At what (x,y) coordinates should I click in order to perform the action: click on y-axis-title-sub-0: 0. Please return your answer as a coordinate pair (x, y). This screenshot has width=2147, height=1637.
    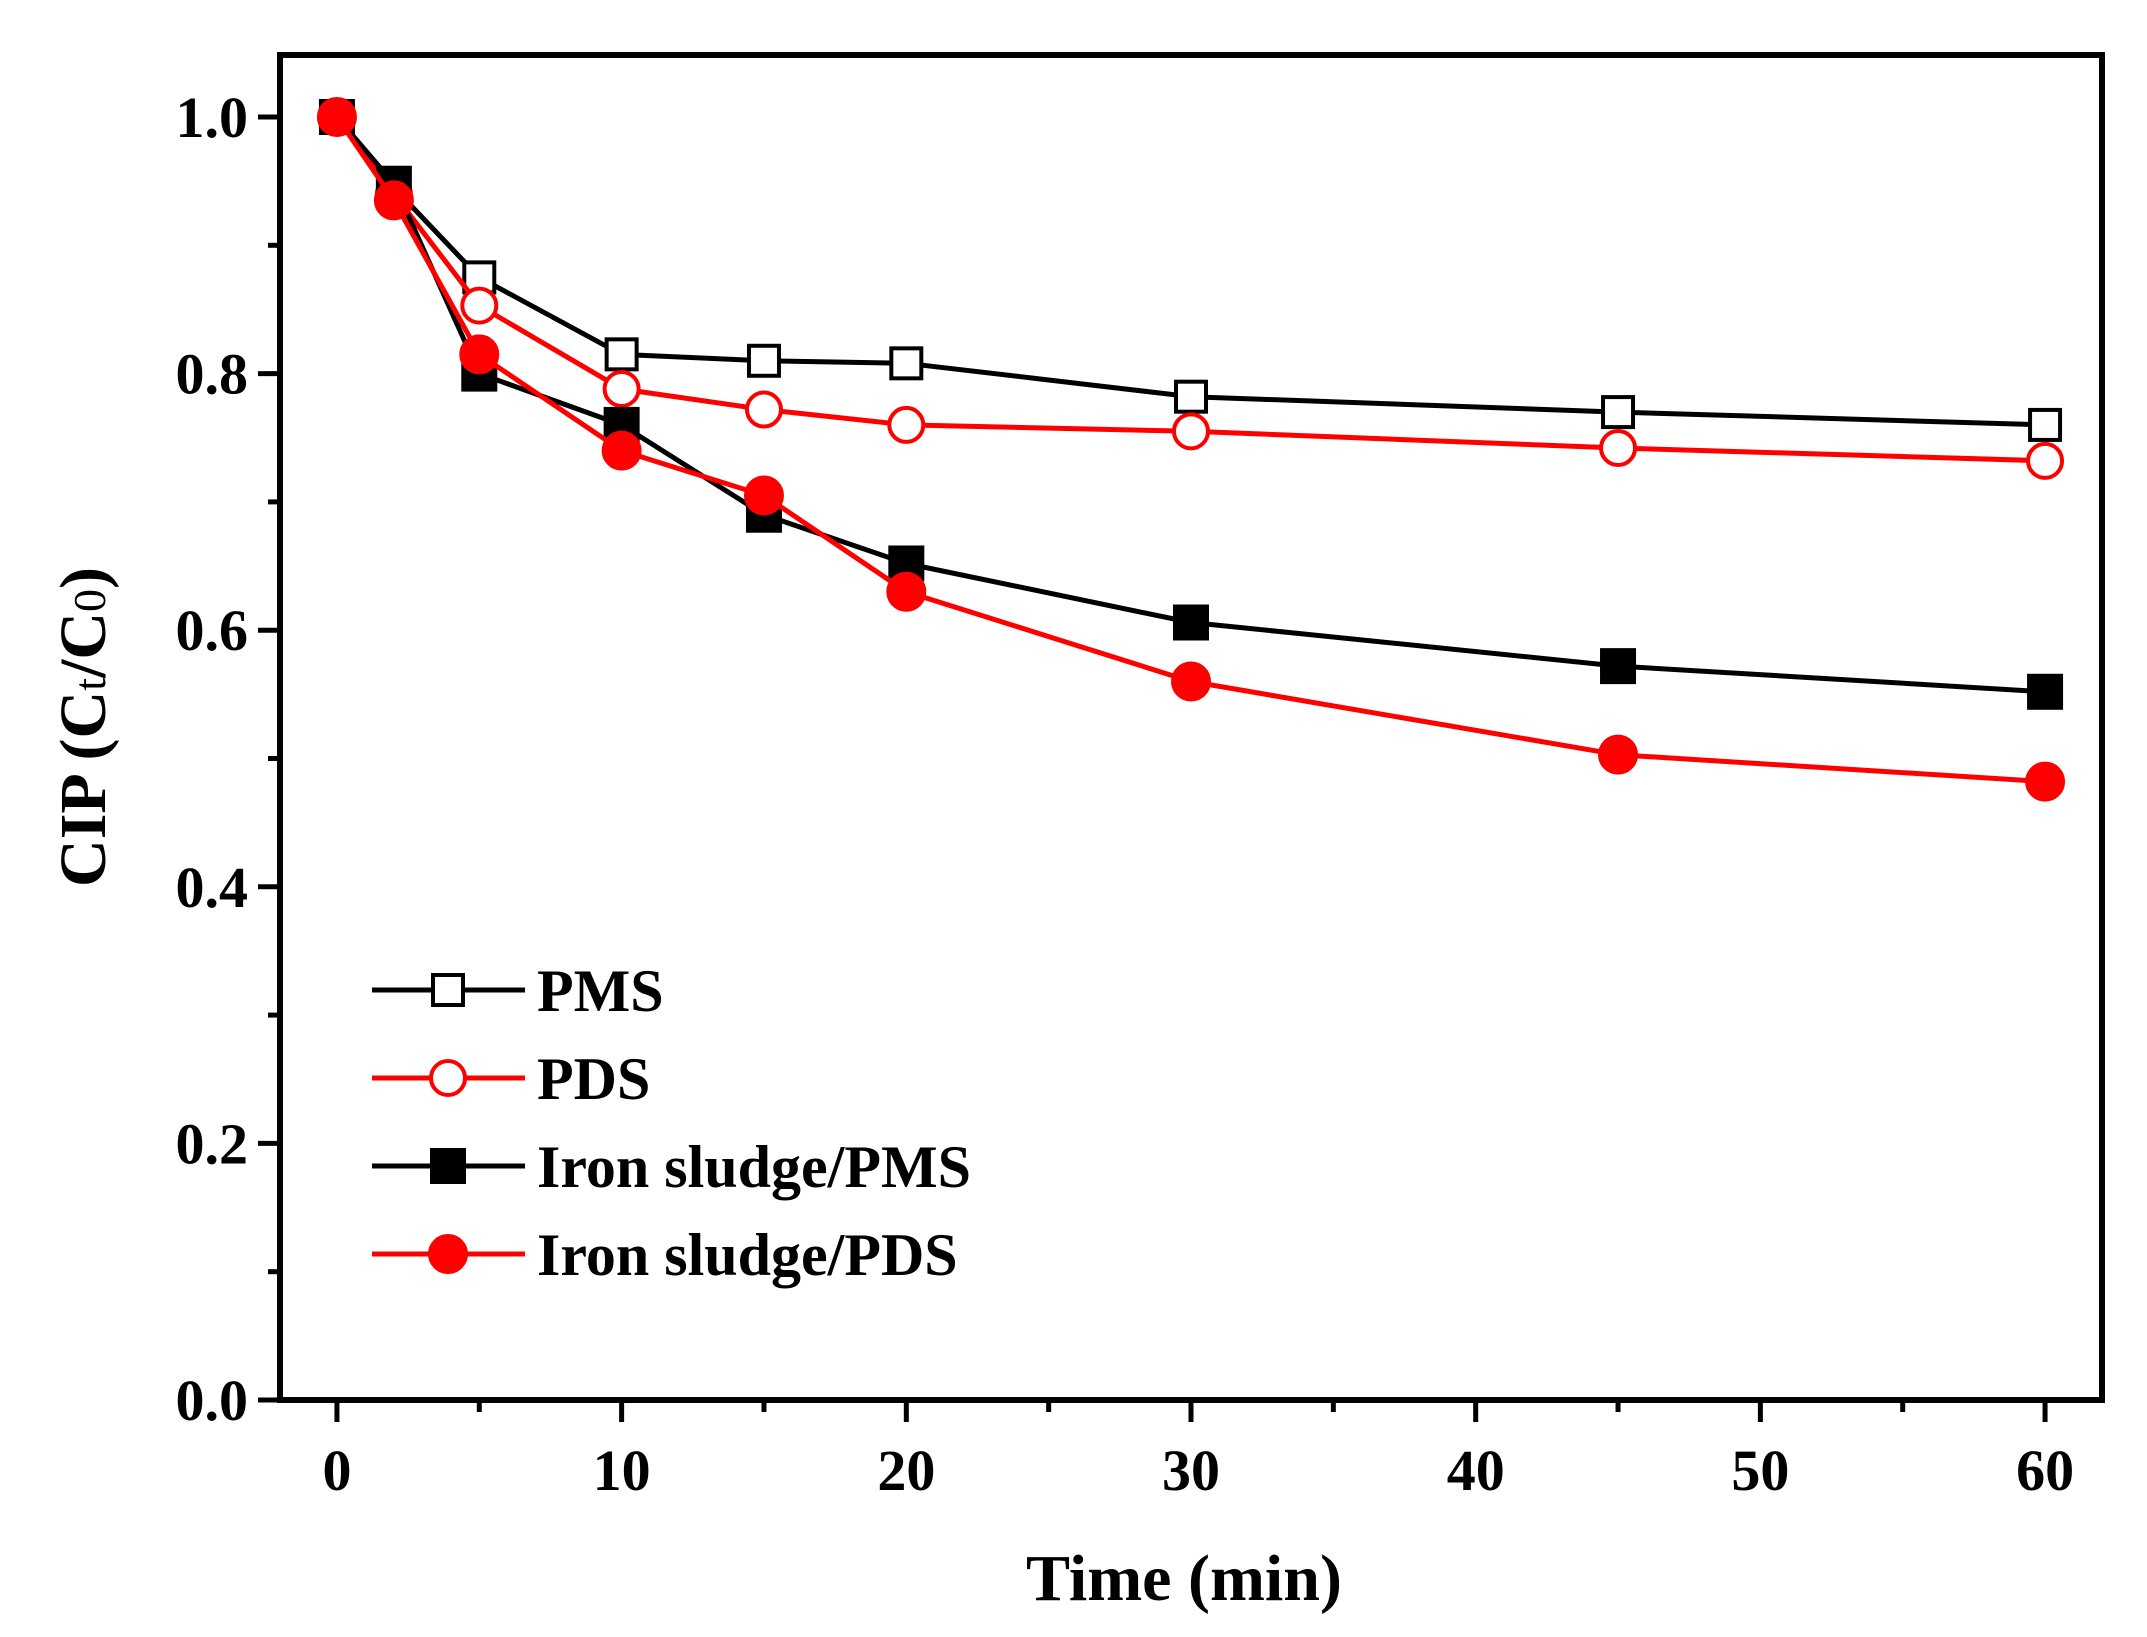
    Looking at the image, I should click on (89, 600).